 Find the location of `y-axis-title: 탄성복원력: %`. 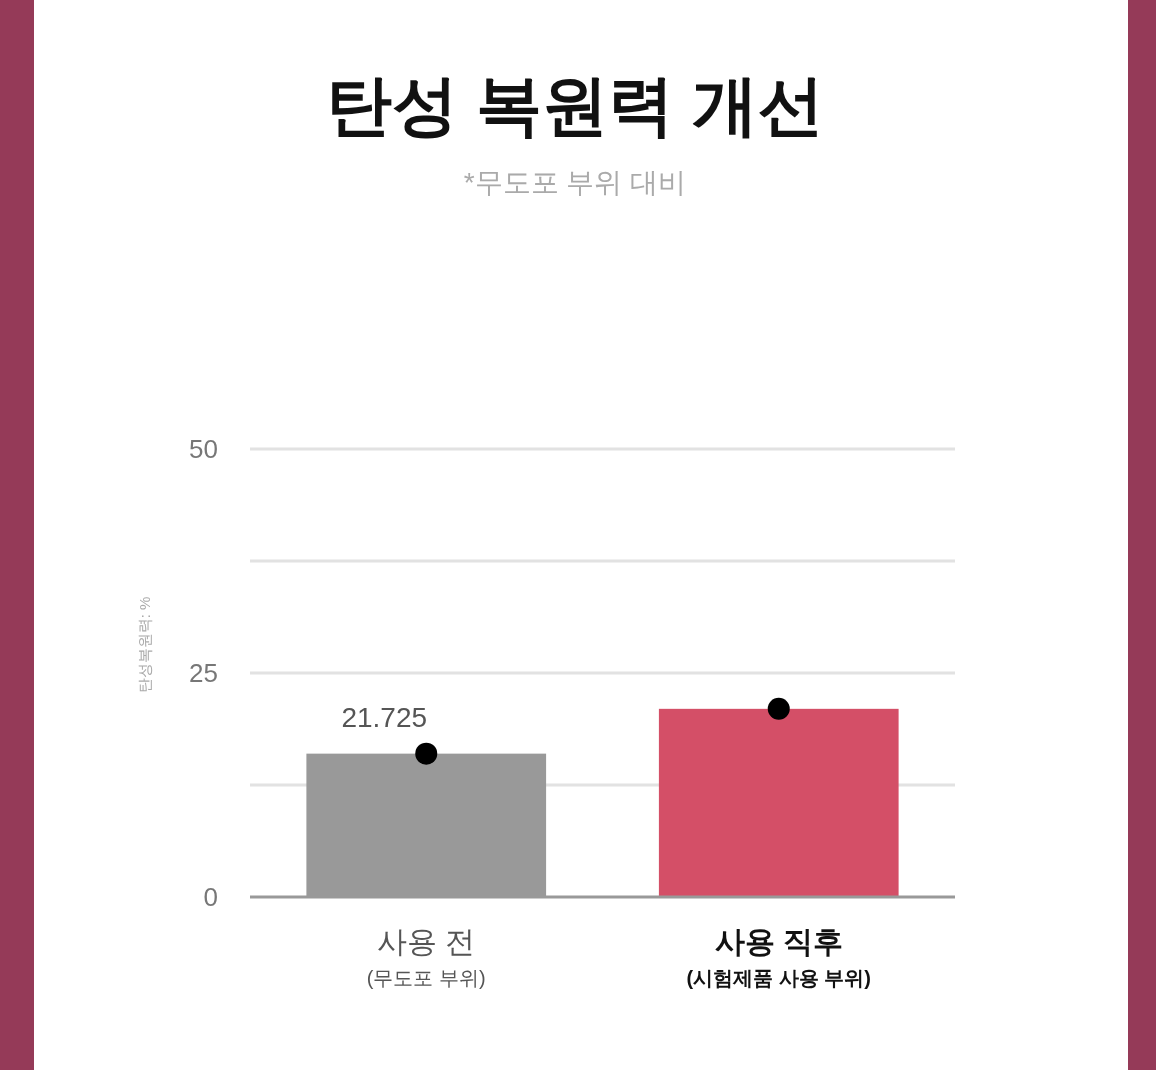

y-axis-title: 탄성복원력: % is located at coordinates (144, 645).